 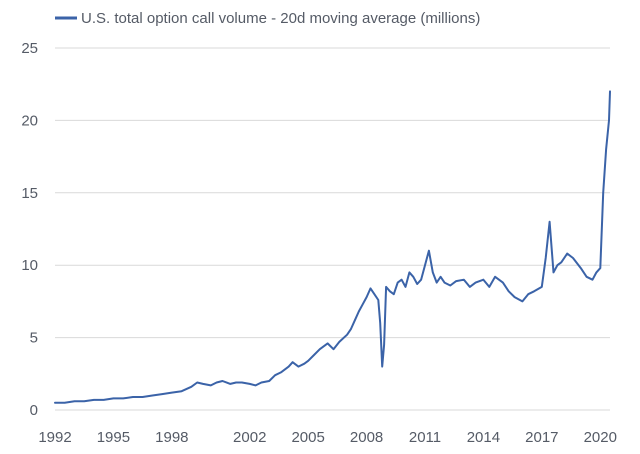 What do you see at coordinates (113, 437) in the screenshot?
I see `x-tick-label: 1995` at bounding box center [113, 437].